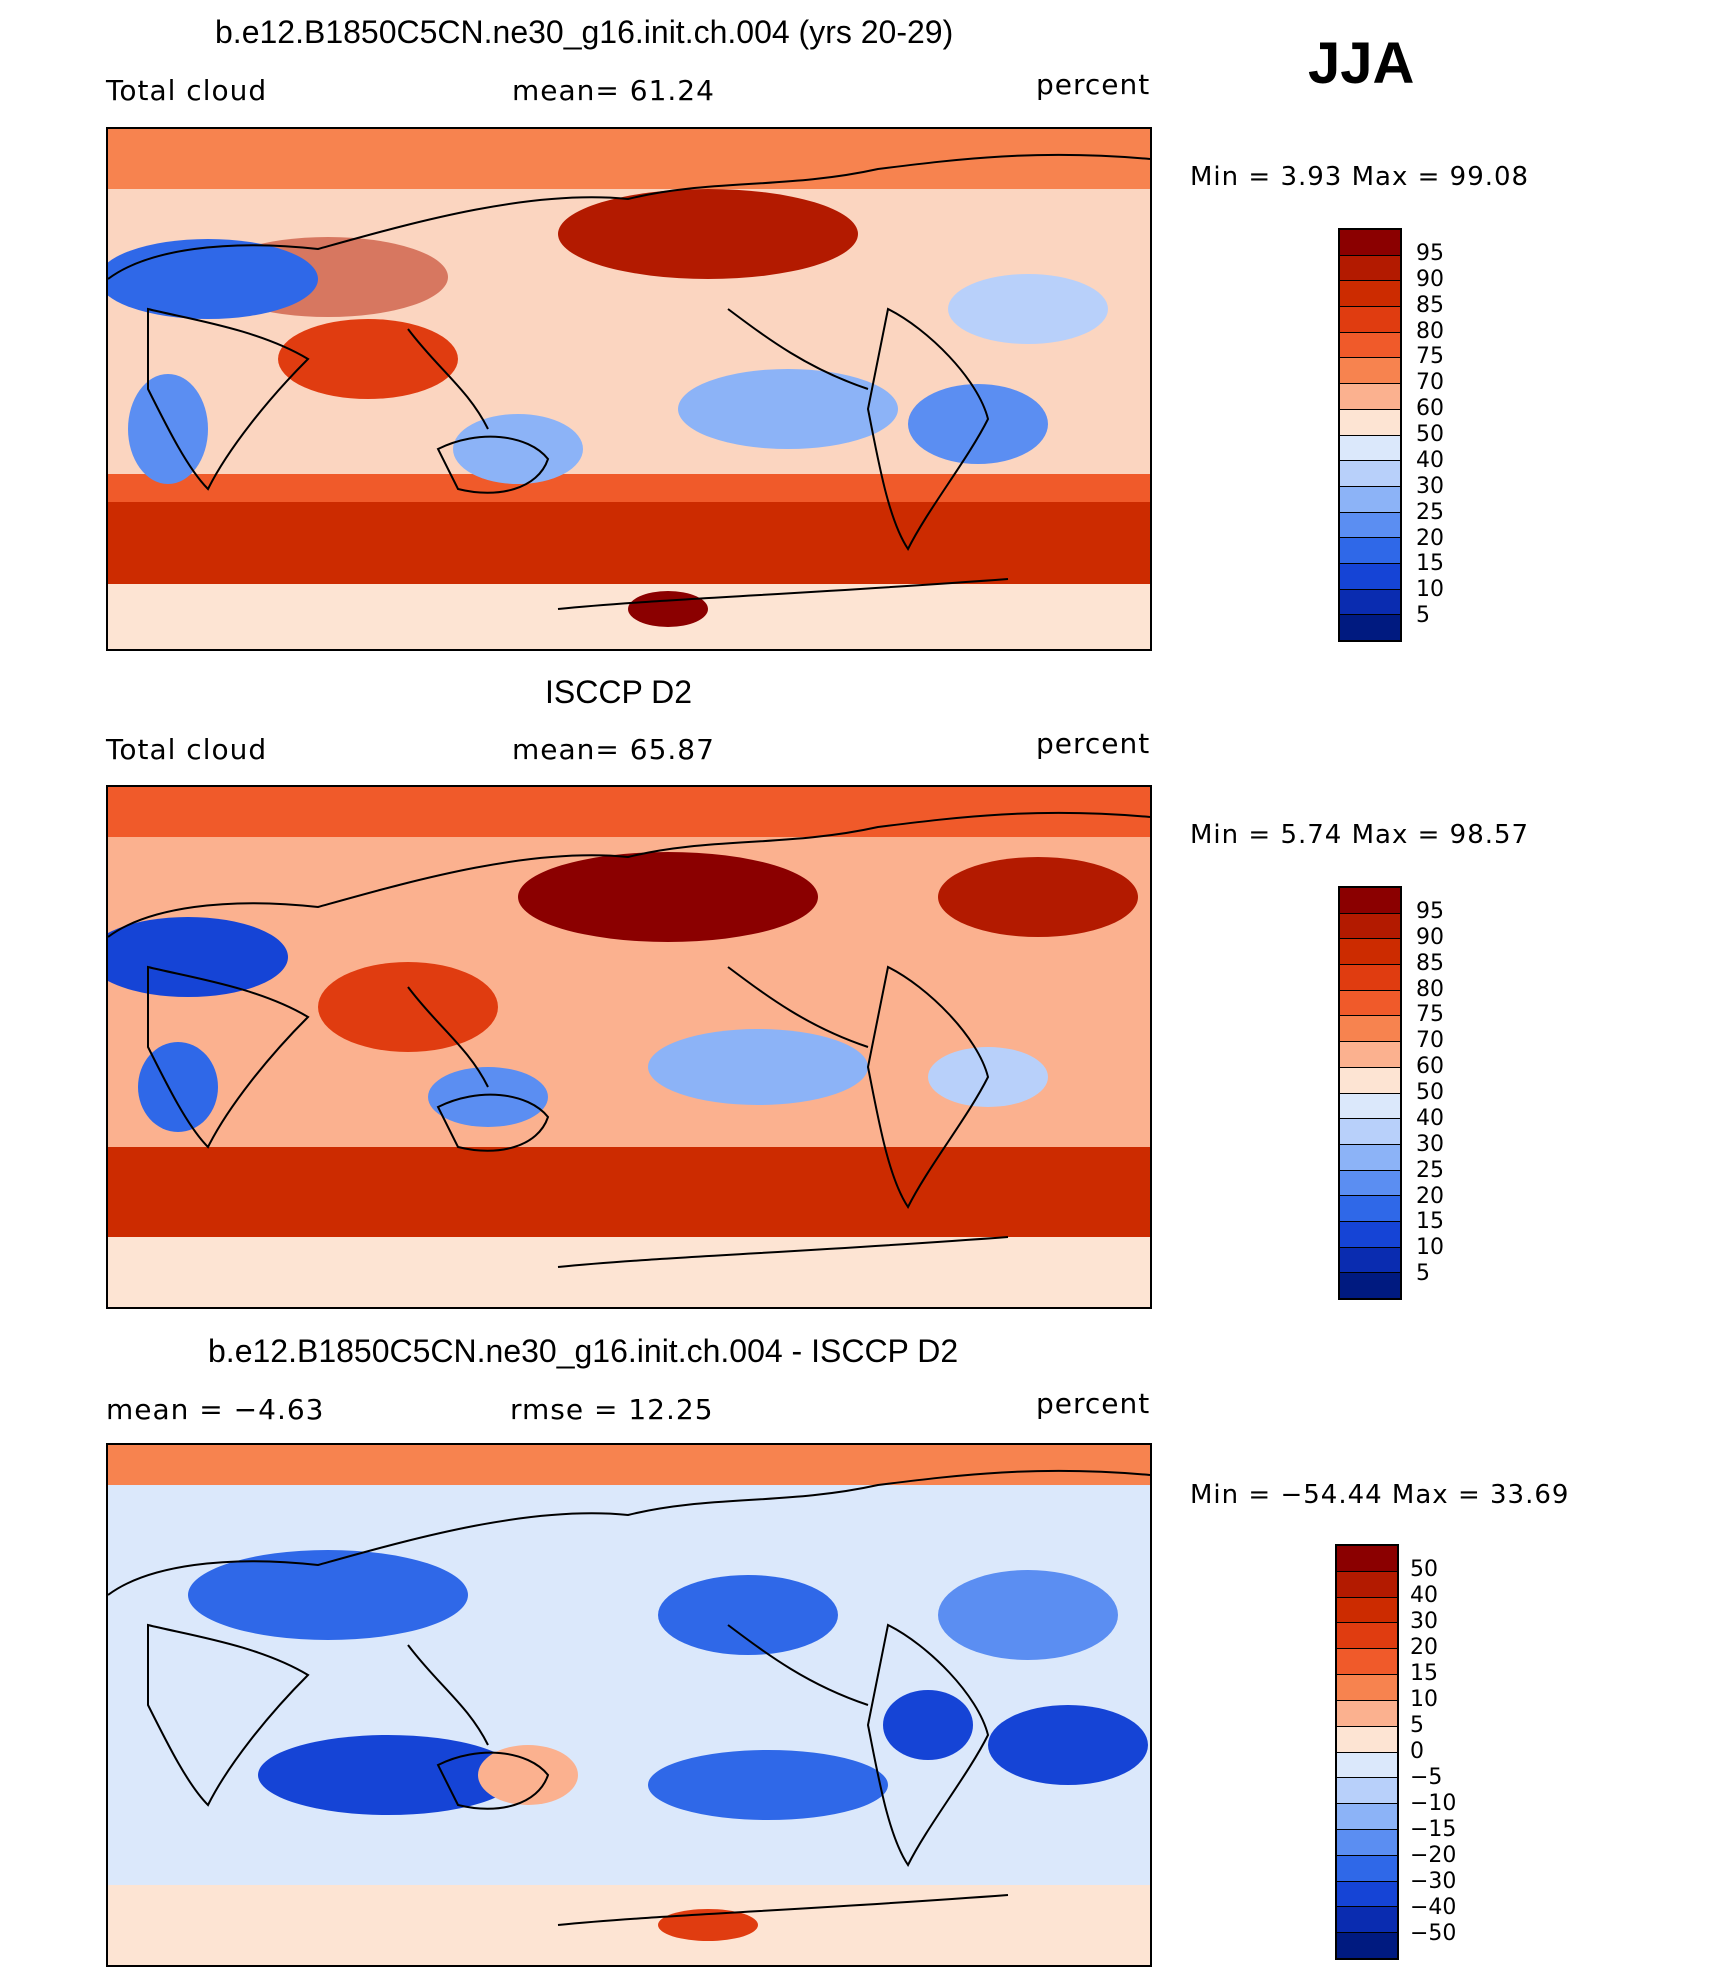 This screenshot has width=1710, height=1975. Describe the element at coordinates (1433, 1907) in the screenshot. I see `colorbar-label: −40` at that location.